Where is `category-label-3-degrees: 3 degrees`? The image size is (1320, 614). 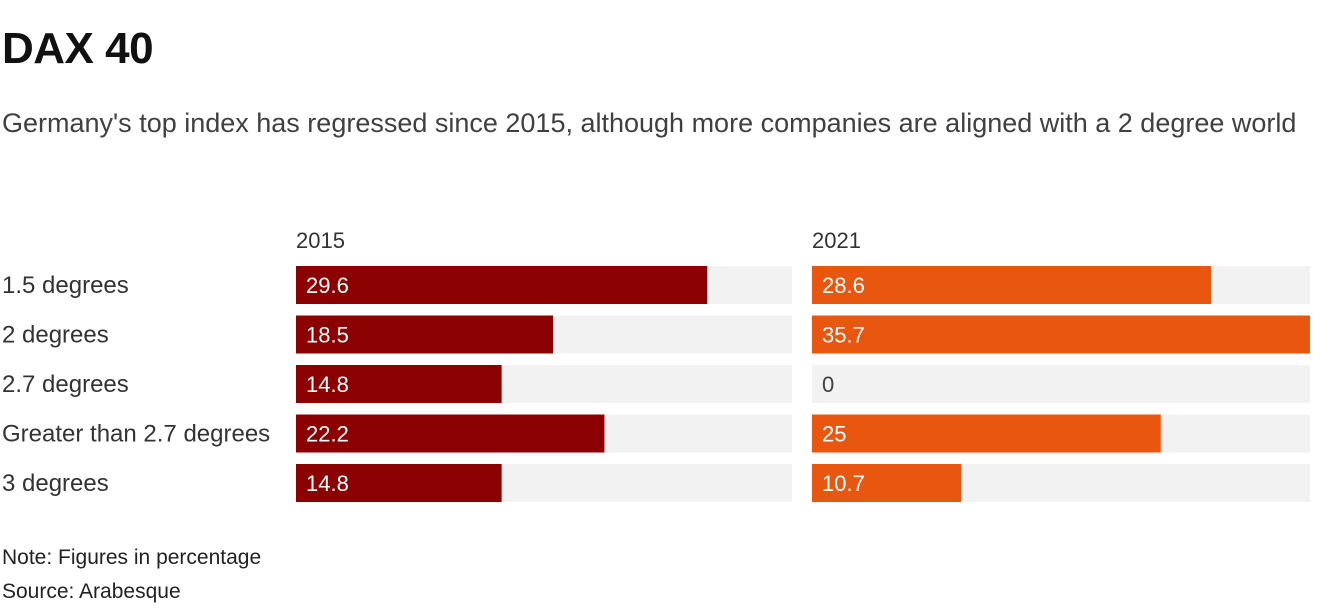
category-label-3-degrees: 3 degrees is located at coordinates (55, 483).